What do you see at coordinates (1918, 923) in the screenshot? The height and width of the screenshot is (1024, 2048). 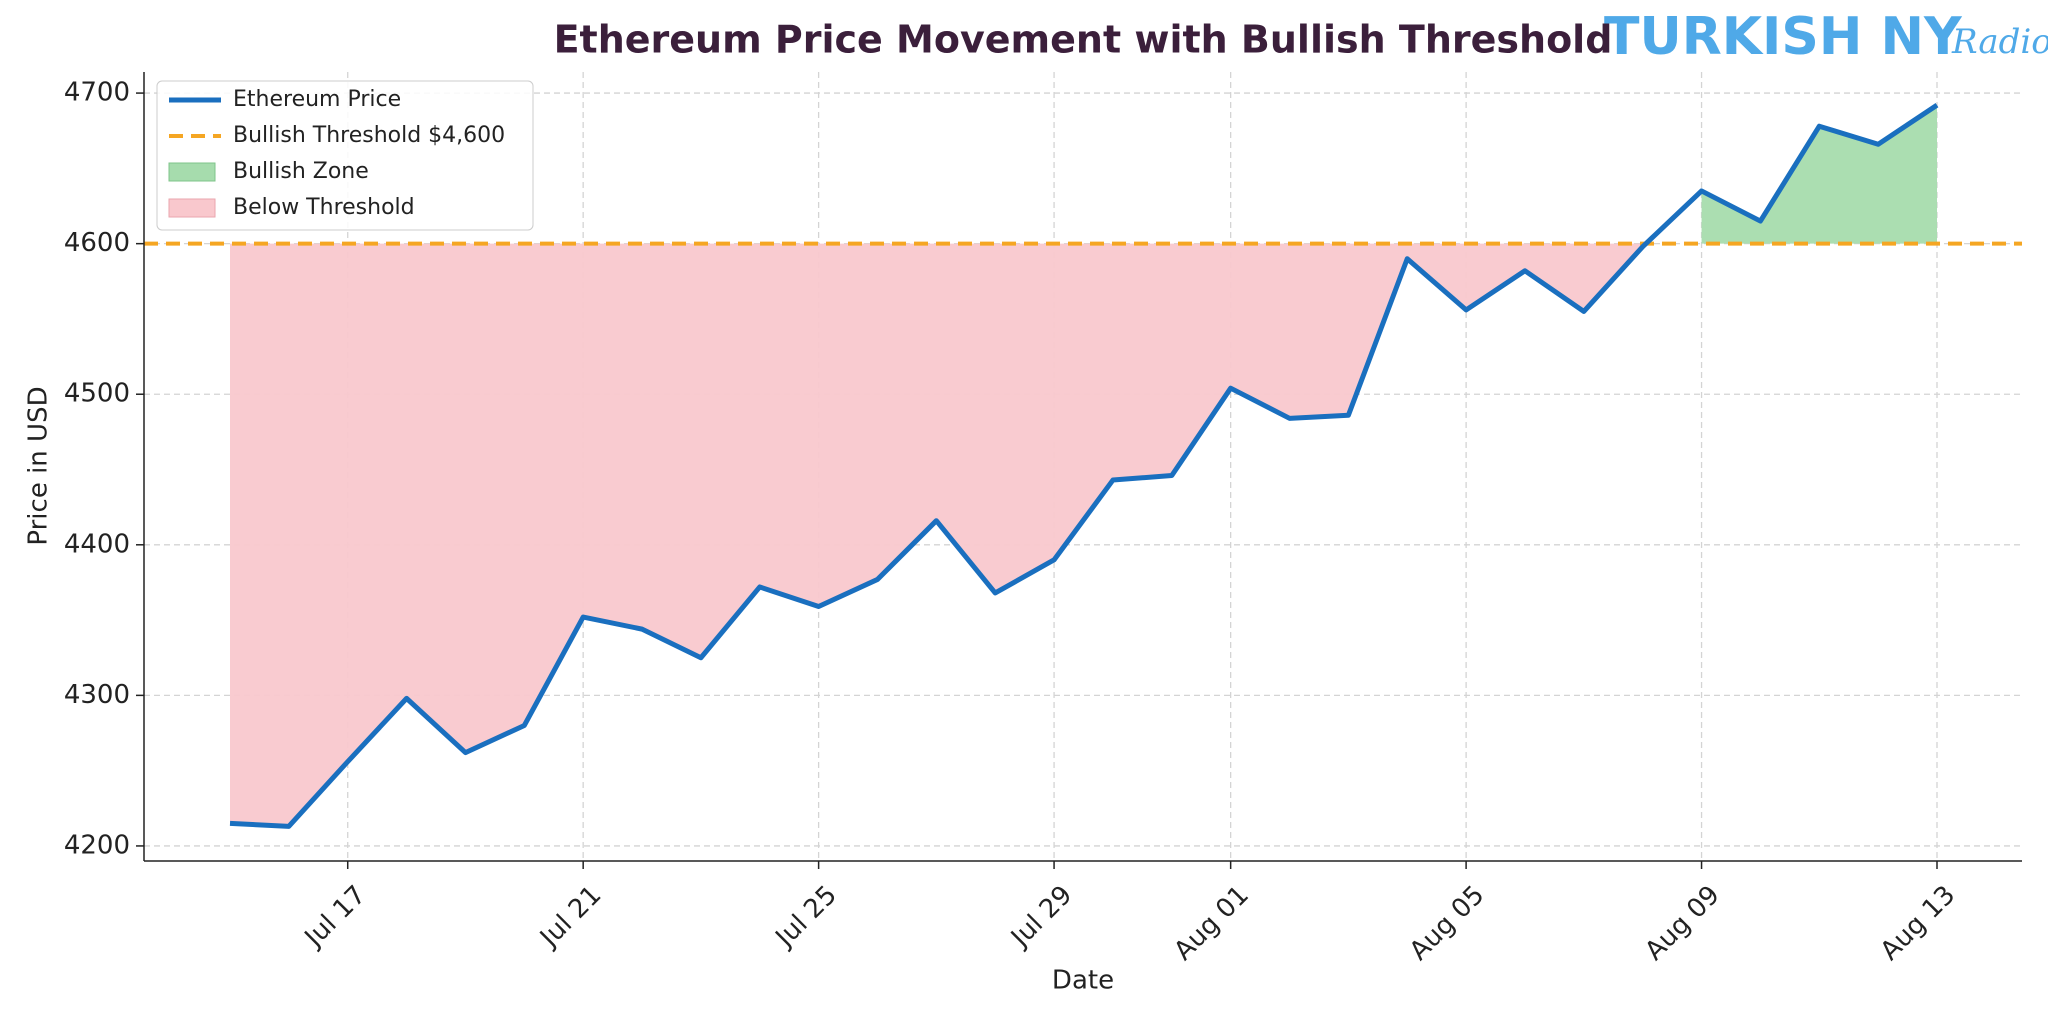 I see `x-tick-label: Aug 13` at bounding box center [1918, 923].